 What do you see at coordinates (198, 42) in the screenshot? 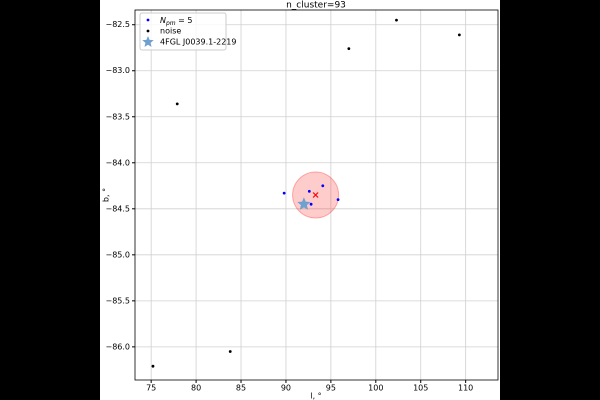
I see `legend-label: 4FGL J0039.1-2219` at bounding box center [198, 42].